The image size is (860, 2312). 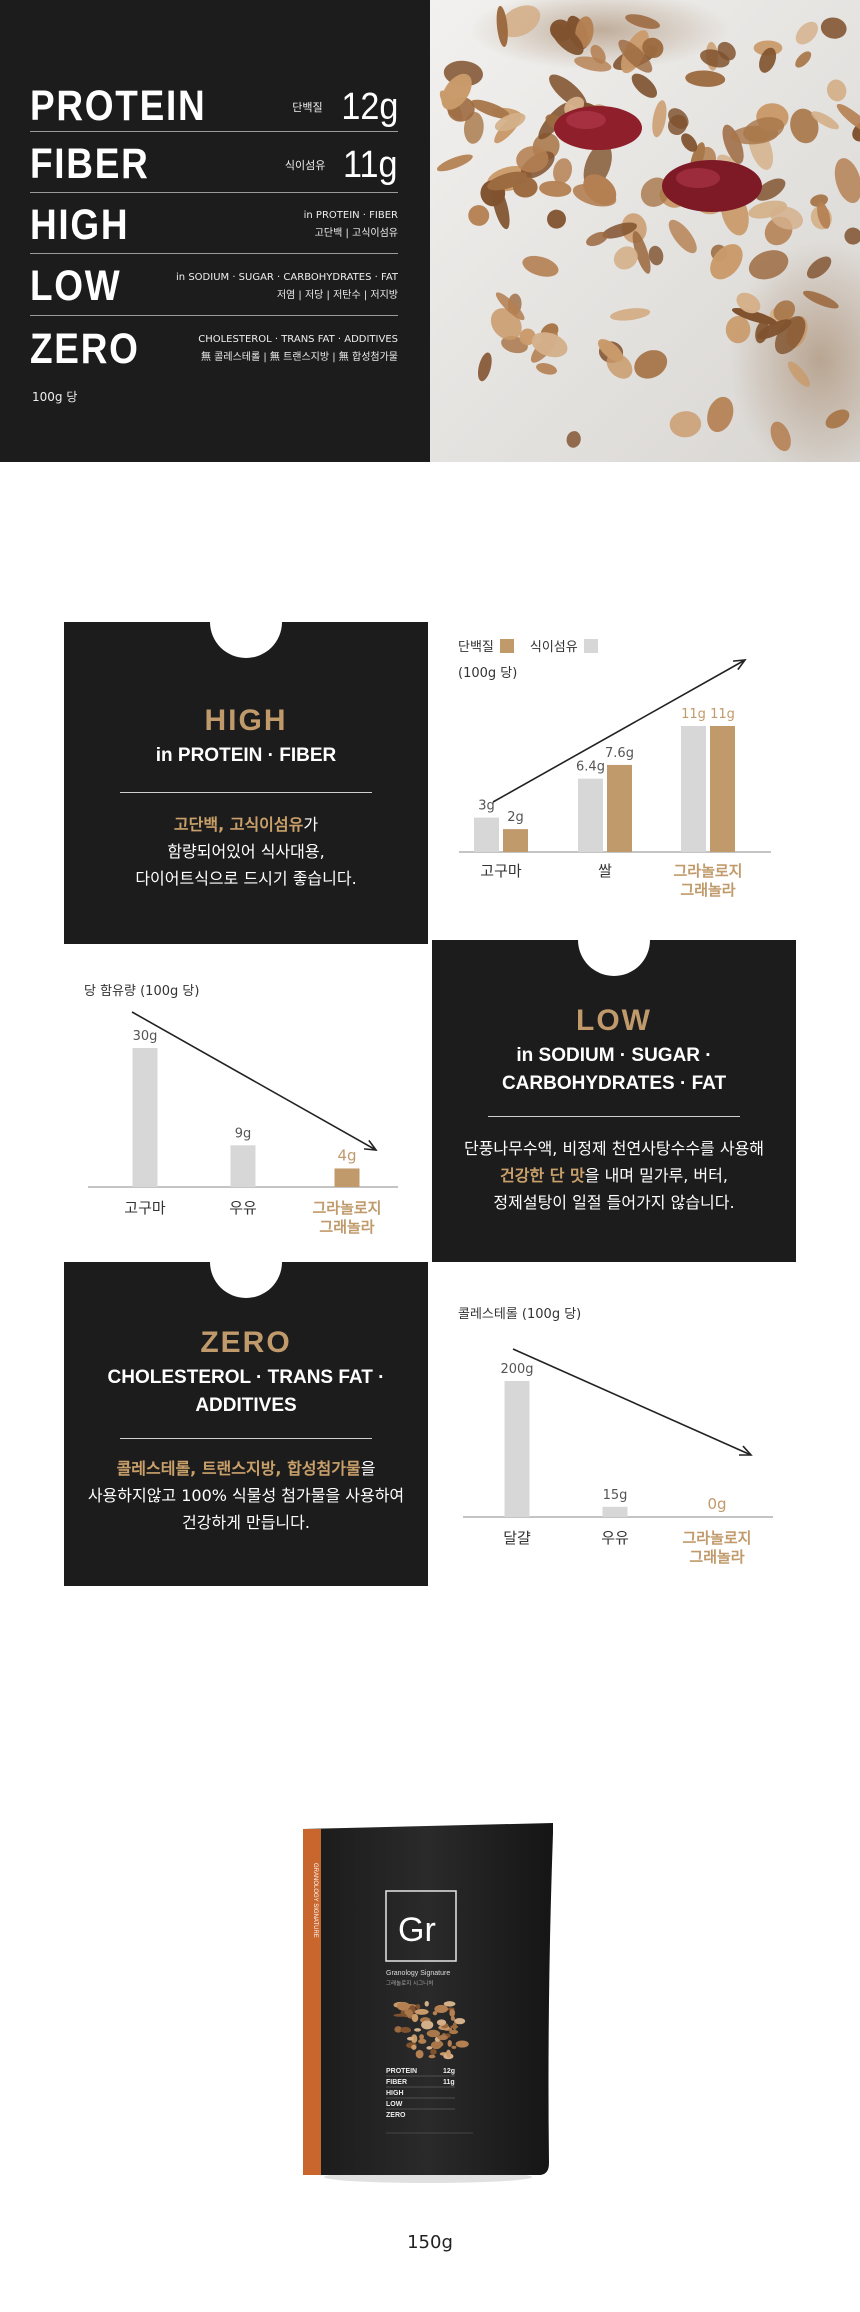 What do you see at coordinates (516, 1369) in the screenshot?
I see `chart-value-label: 200g` at bounding box center [516, 1369].